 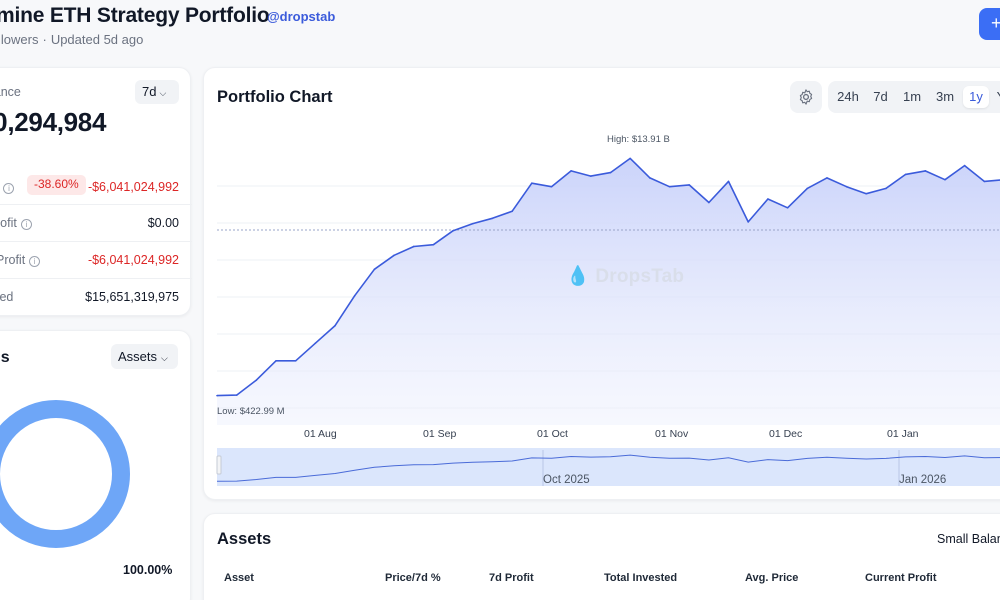 What do you see at coordinates (566, 480) in the screenshot?
I see `navigator-label: Oct 2025` at bounding box center [566, 480].